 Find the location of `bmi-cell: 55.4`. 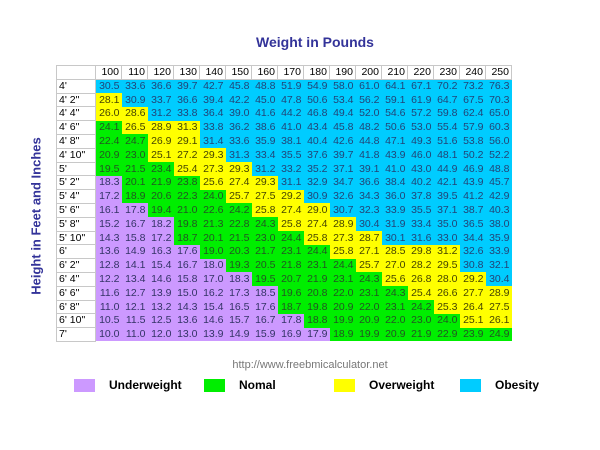

bmi-cell: 55.4 is located at coordinates (446, 127).